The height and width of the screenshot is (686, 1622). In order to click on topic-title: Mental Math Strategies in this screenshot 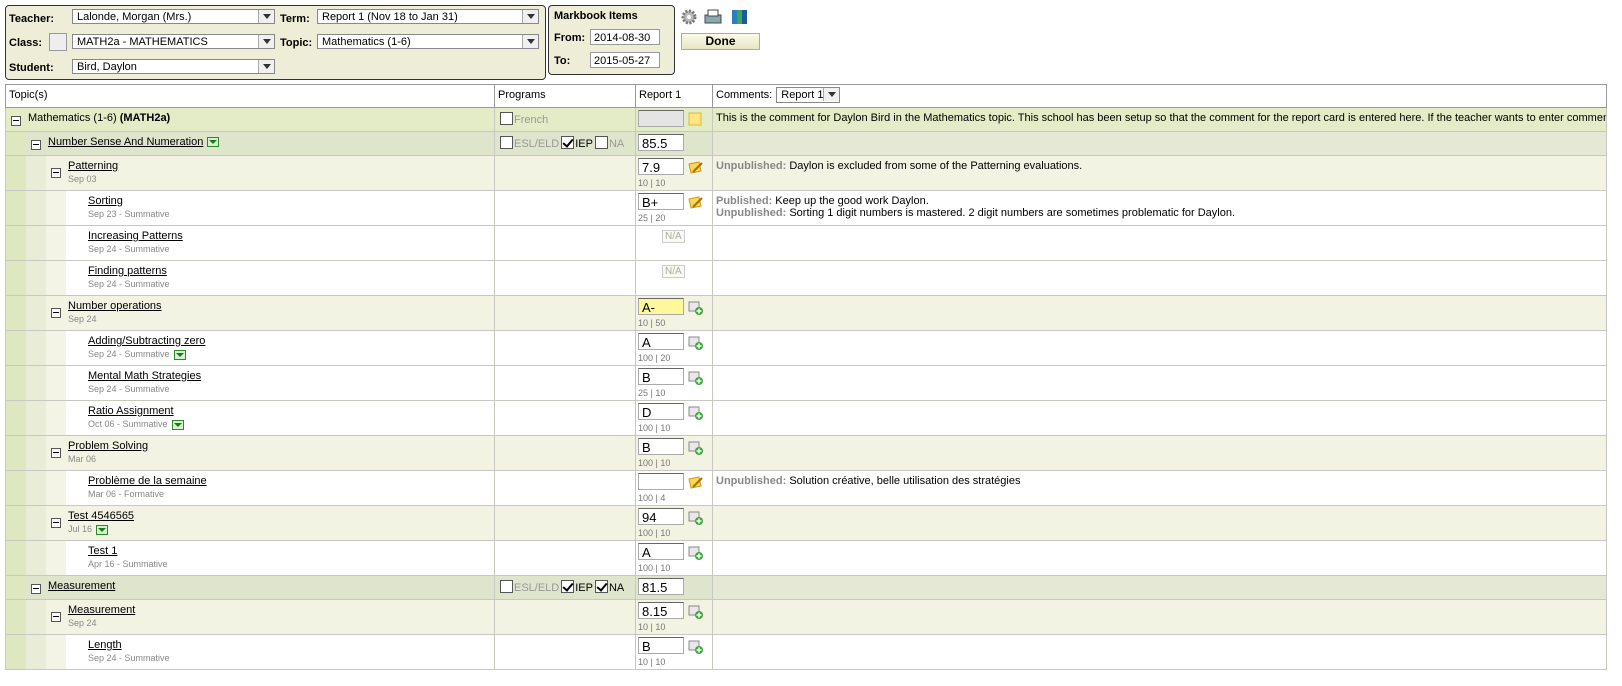, I will do `click(144, 376)`.